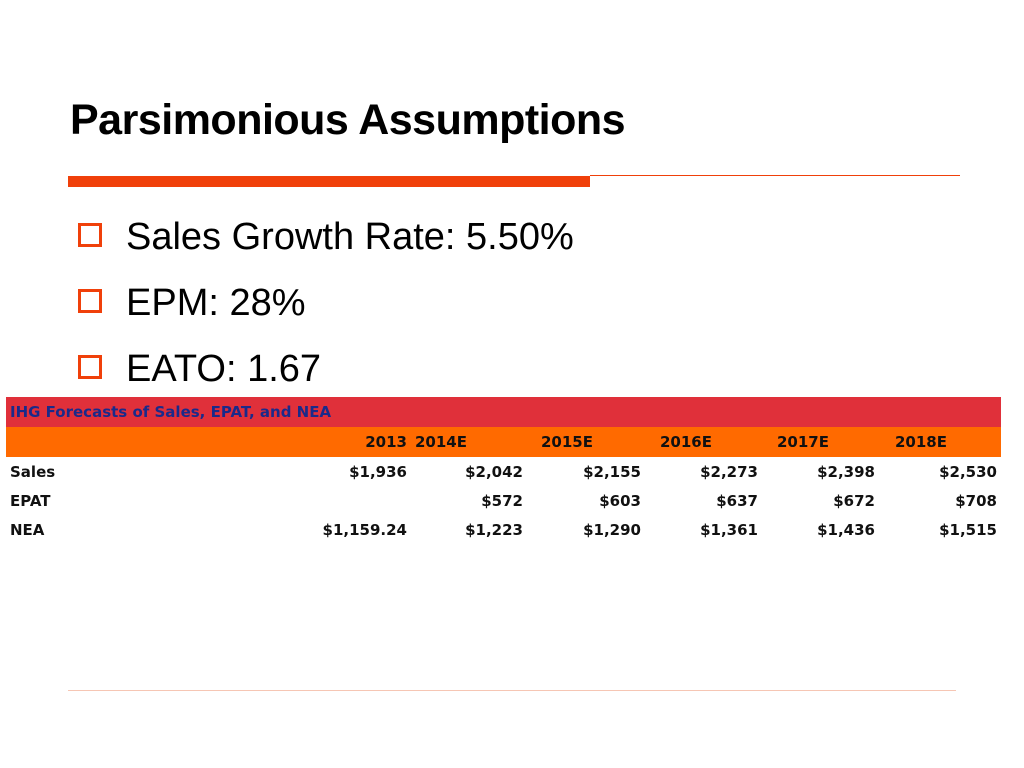 This screenshot has width=1024, height=768. Describe the element at coordinates (968, 471) in the screenshot. I see `table-cell: $2,530` at that location.